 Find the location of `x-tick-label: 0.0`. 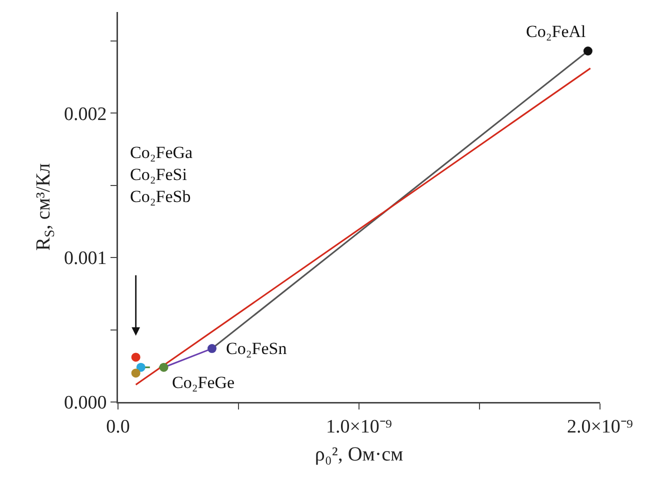

x-tick-label: 0.0 is located at coordinates (118, 427).